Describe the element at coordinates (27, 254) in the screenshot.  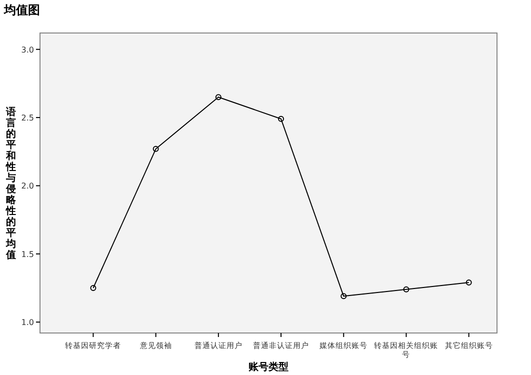
I see `y-tick-label: 1.5` at that location.